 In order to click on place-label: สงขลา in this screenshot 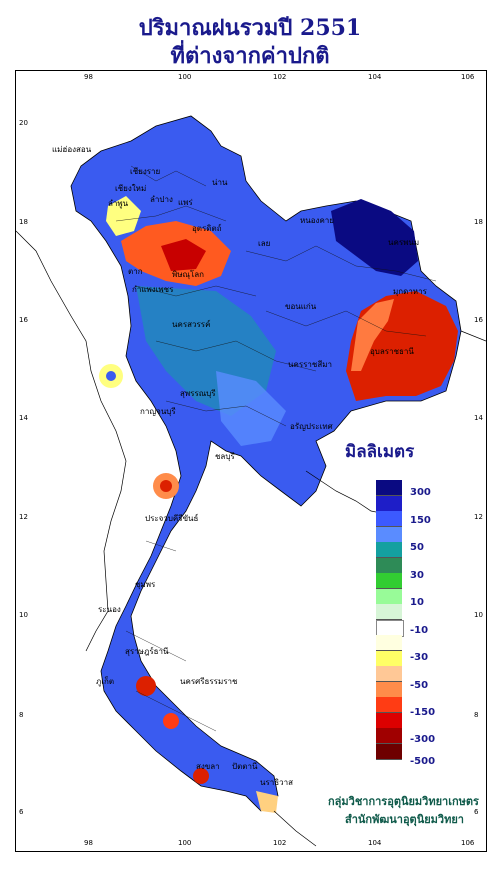, I will do `click(208, 766)`.